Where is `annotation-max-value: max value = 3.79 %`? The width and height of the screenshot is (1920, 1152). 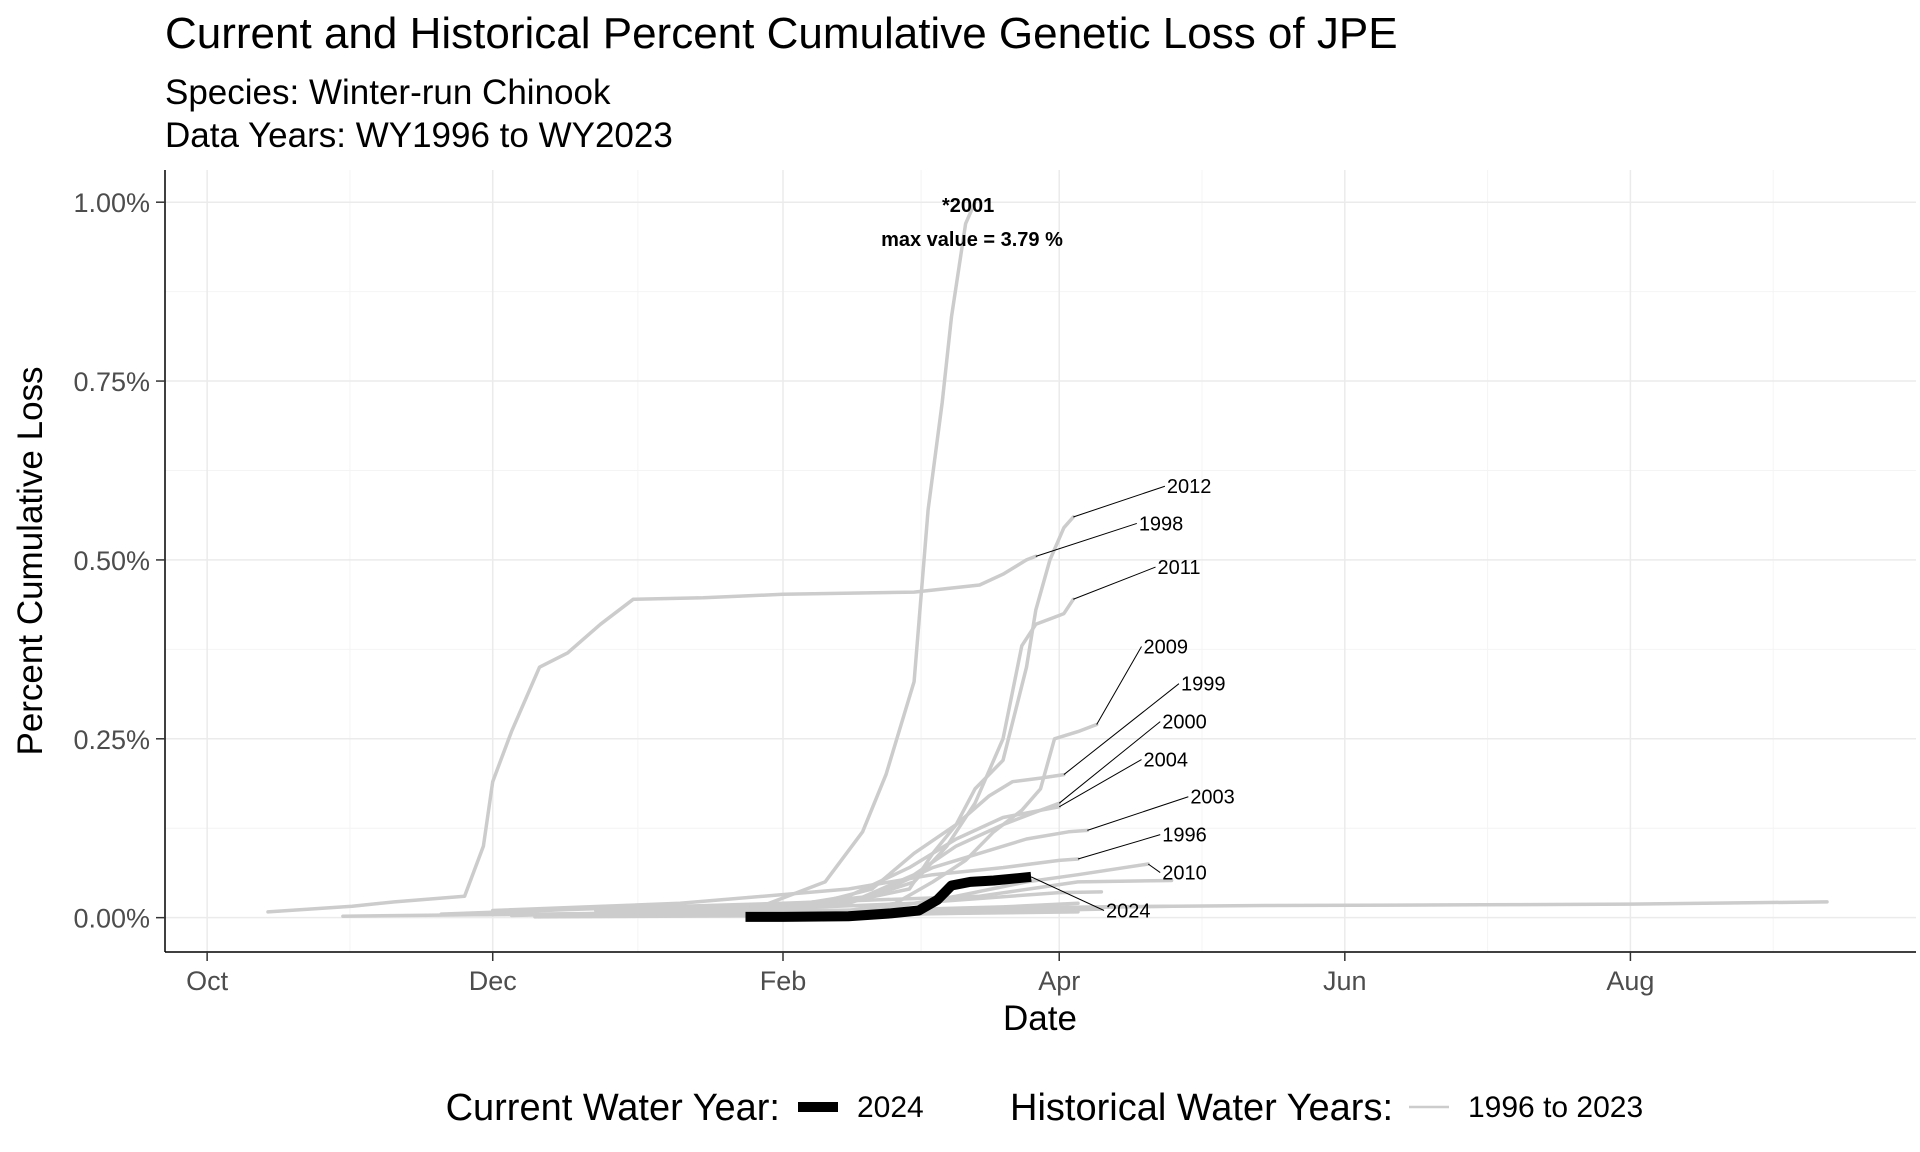 annotation-max-value: max value = 3.79 % is located at coordinates (972, 240).